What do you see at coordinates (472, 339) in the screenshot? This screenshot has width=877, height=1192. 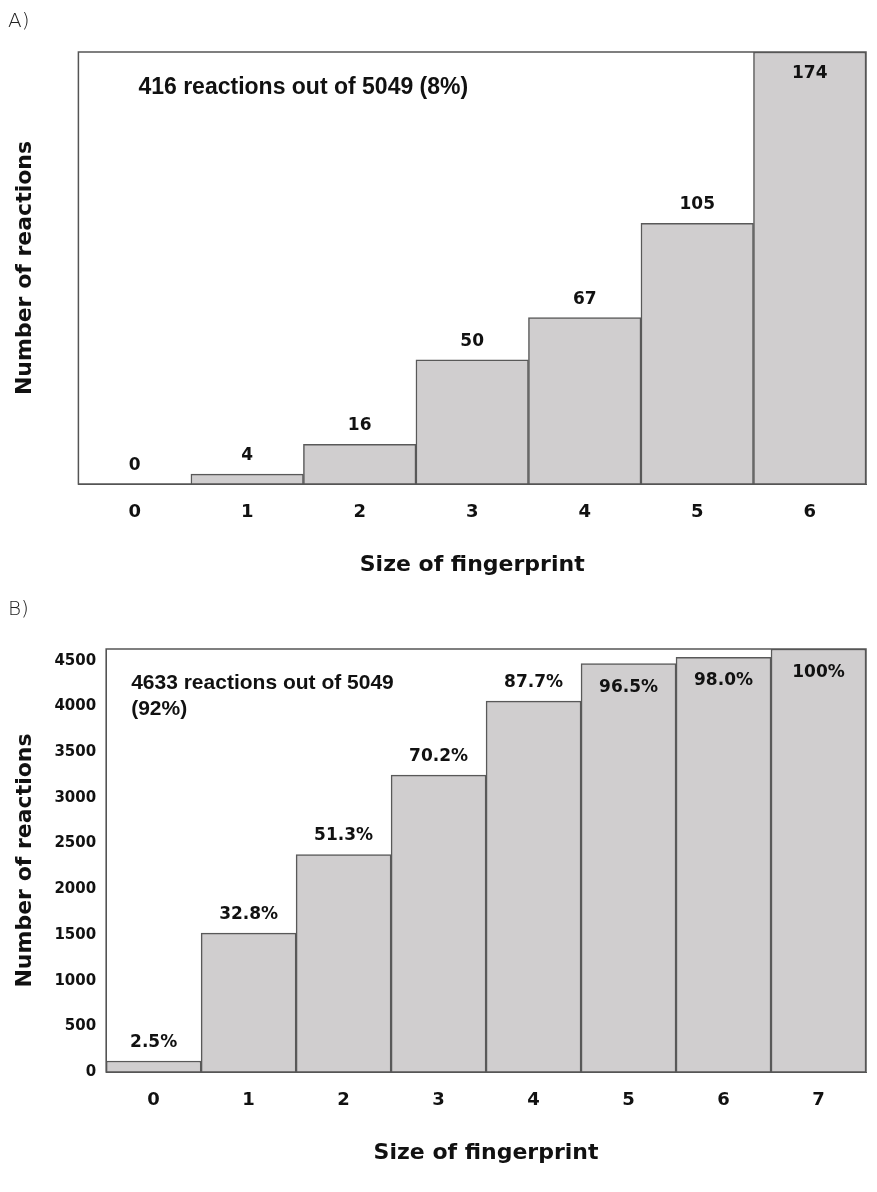 I see `data-label: 50` at bounding box center [472, 339].